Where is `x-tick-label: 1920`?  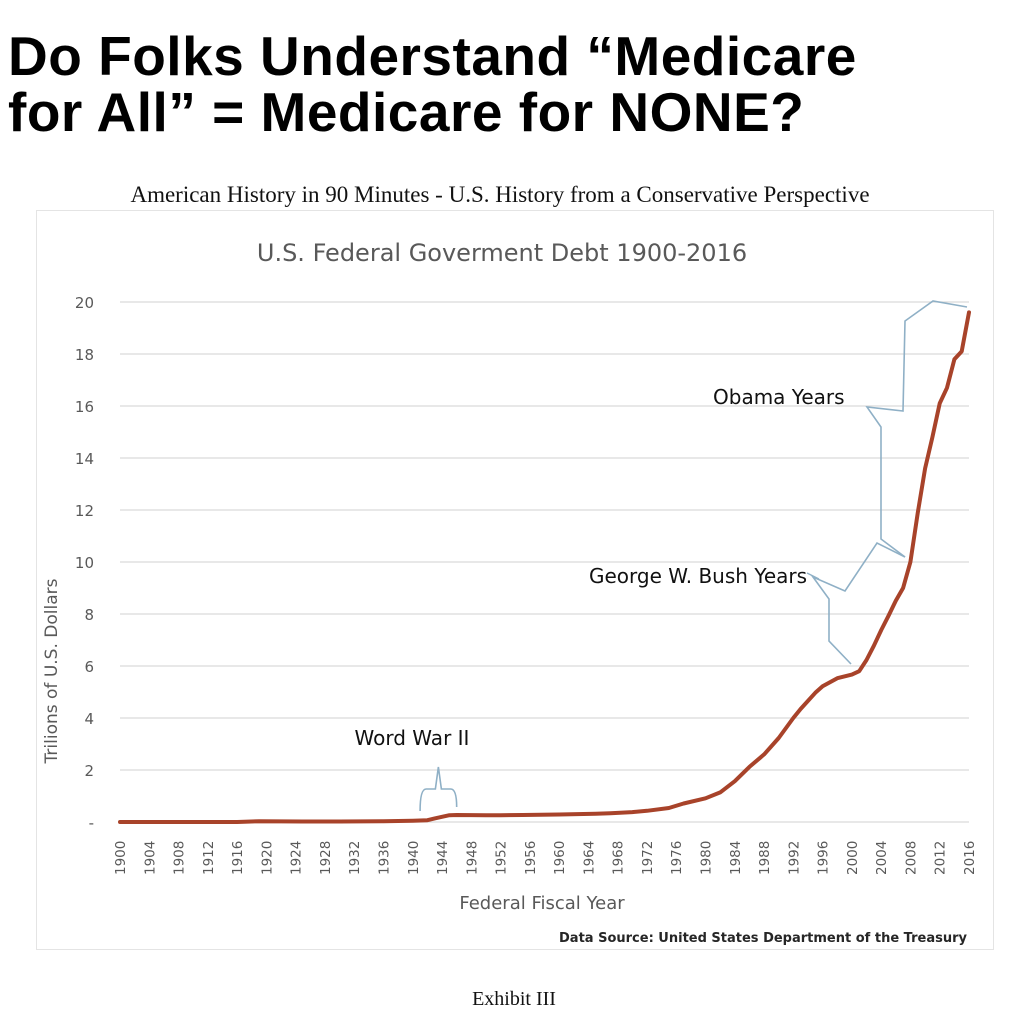
x-tick-label: 1920 is located at coordinates (267, 858).